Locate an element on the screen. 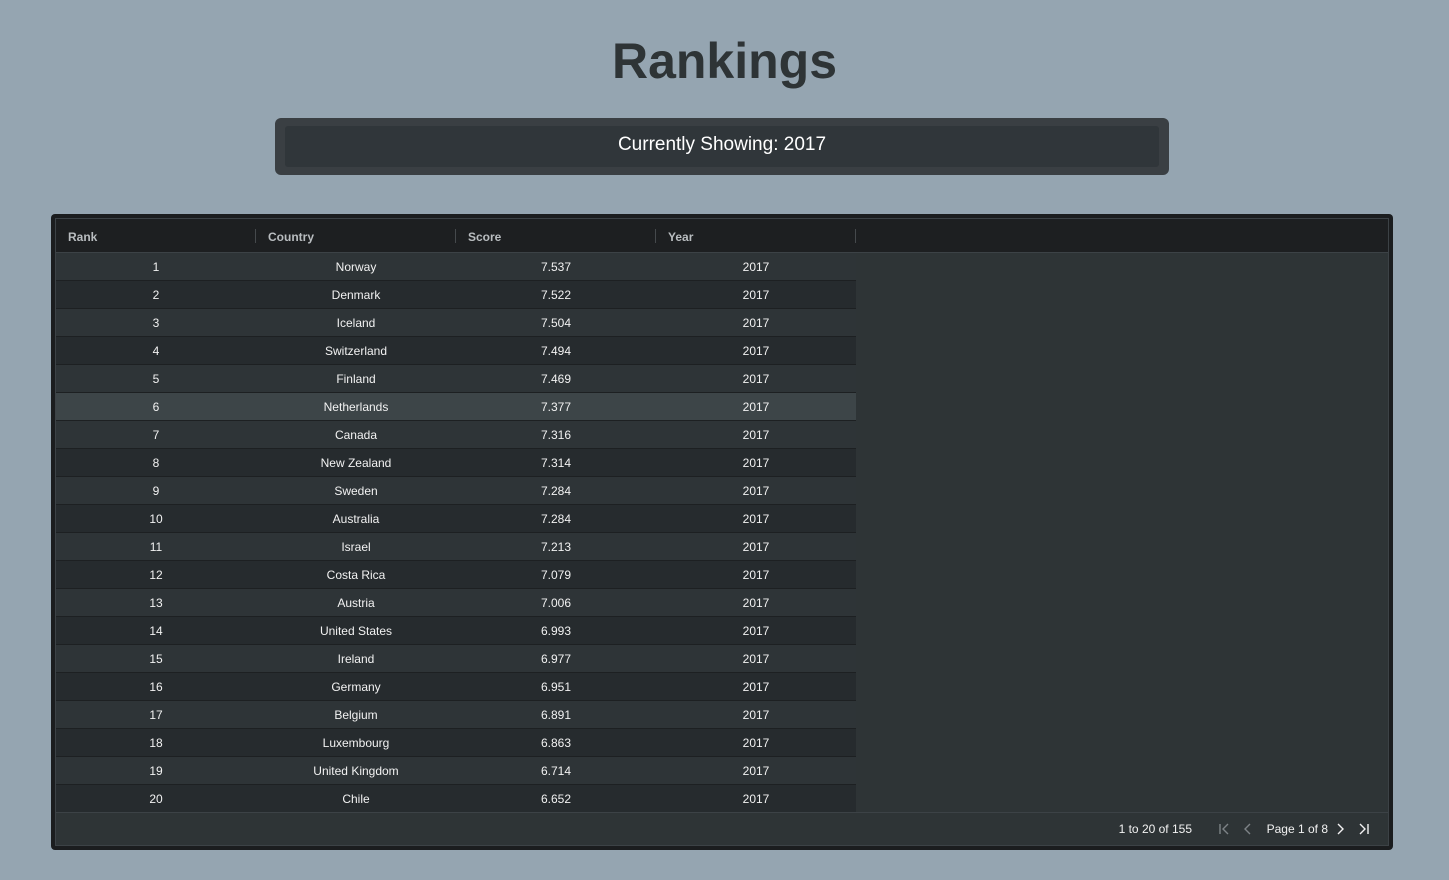 The width and height of the screenshot is (1449, 880). pagination-bar: 1 to 20 of 155 Page 1 of 8 is located at coordinates (722, 828).